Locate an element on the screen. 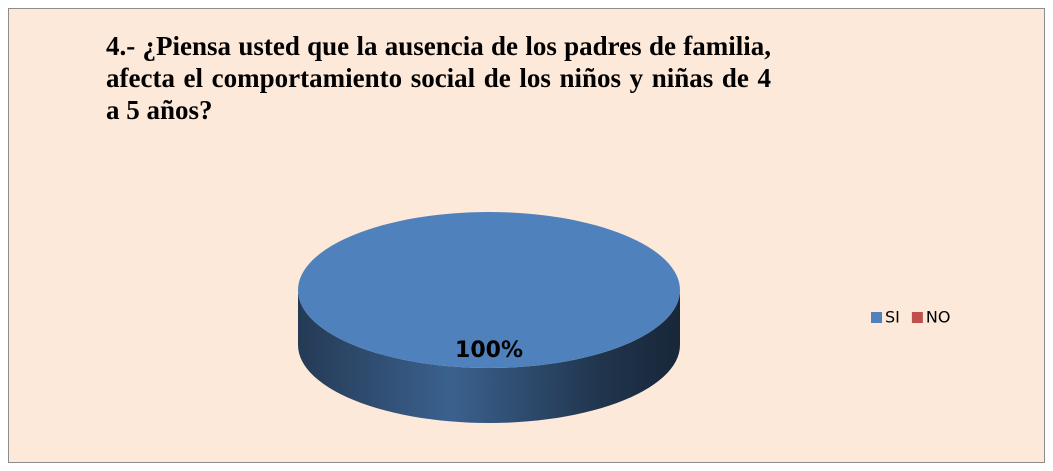 The image size is (1053, 471). pie-side is located at coordinates (489, 356).